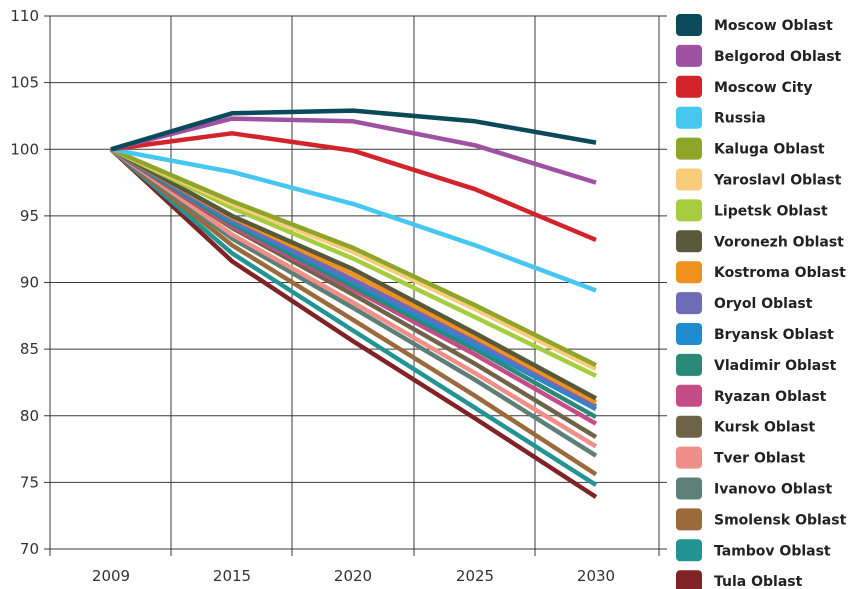 The image size is (855, 589). Describe the element at coordinates (740, 119) in the screenshot. I see `legend-label-russia: Russia` at that location.